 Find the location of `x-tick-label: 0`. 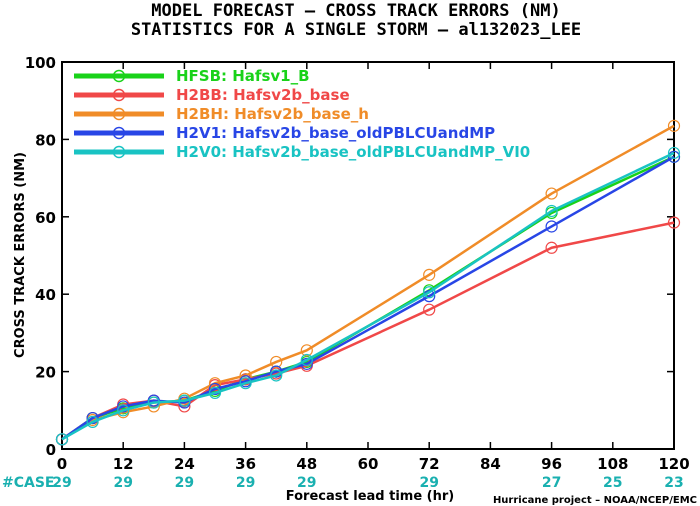

x-tick-label: 0 is located at coordinates (62, 464).